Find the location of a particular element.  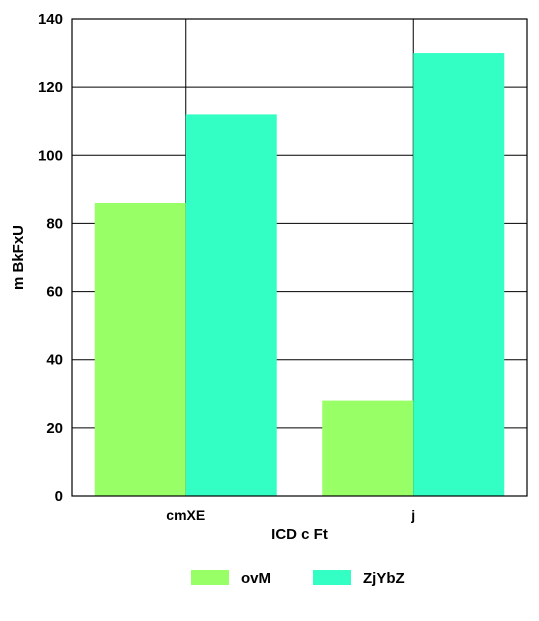

y-tick-label: 80 is located at coordinates (54, 223).